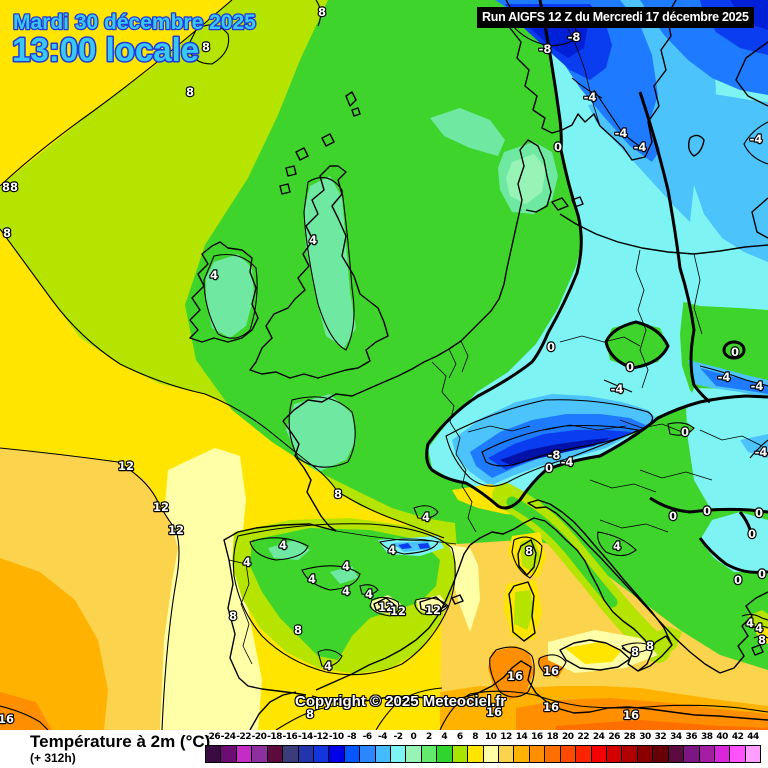  I want to click on mint-ireland, so click(230, 296).